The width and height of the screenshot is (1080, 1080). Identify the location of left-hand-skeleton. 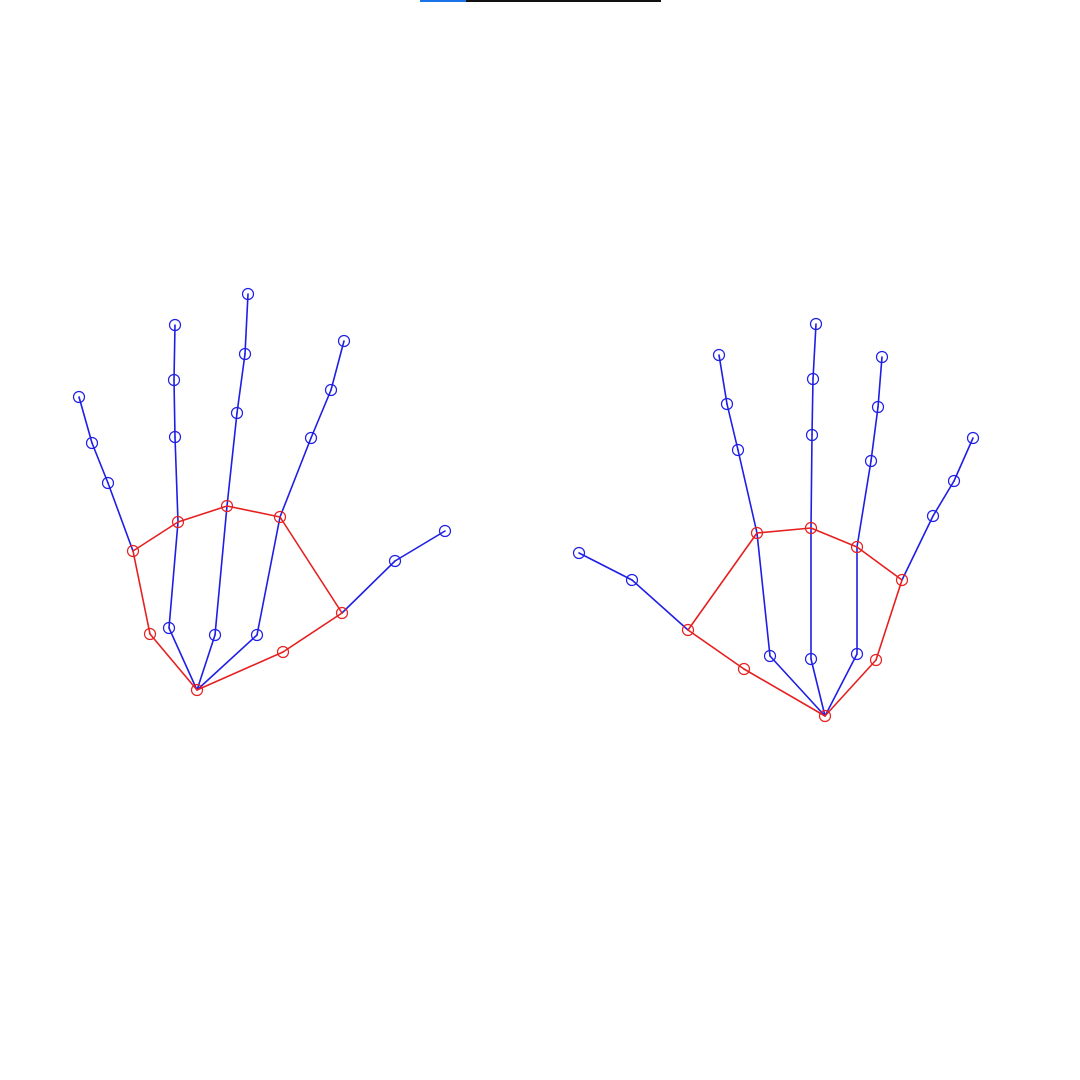
(262, 492).